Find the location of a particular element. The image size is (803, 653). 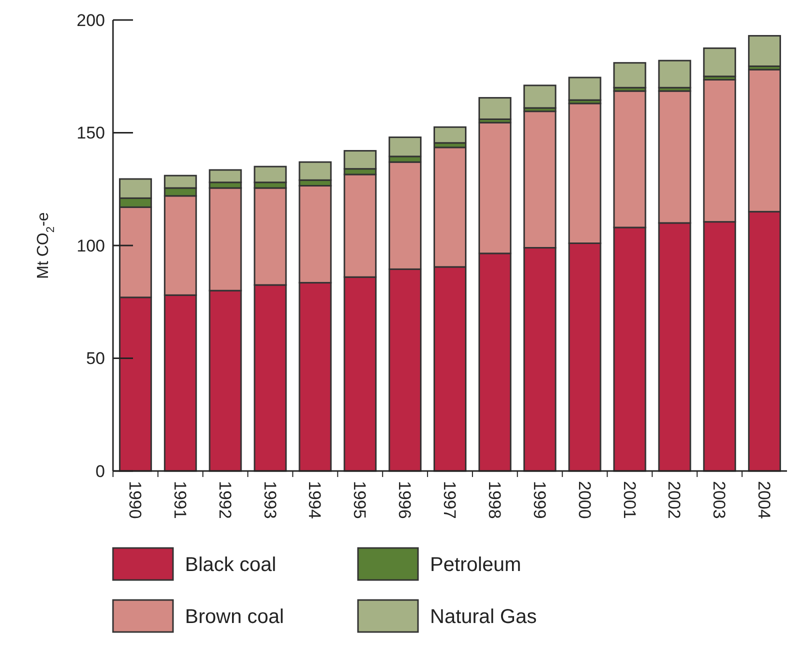

y-tick-label: 200 is located at coordinates (90, 20).